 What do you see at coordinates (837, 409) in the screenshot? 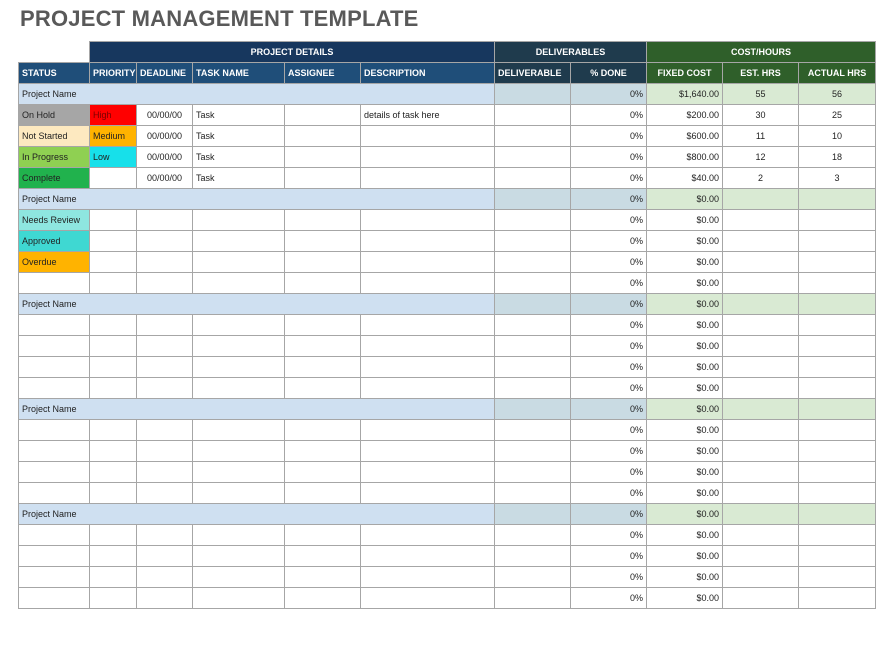
I see `project-actual-hrs-cell` at bounding box center [837, 409].